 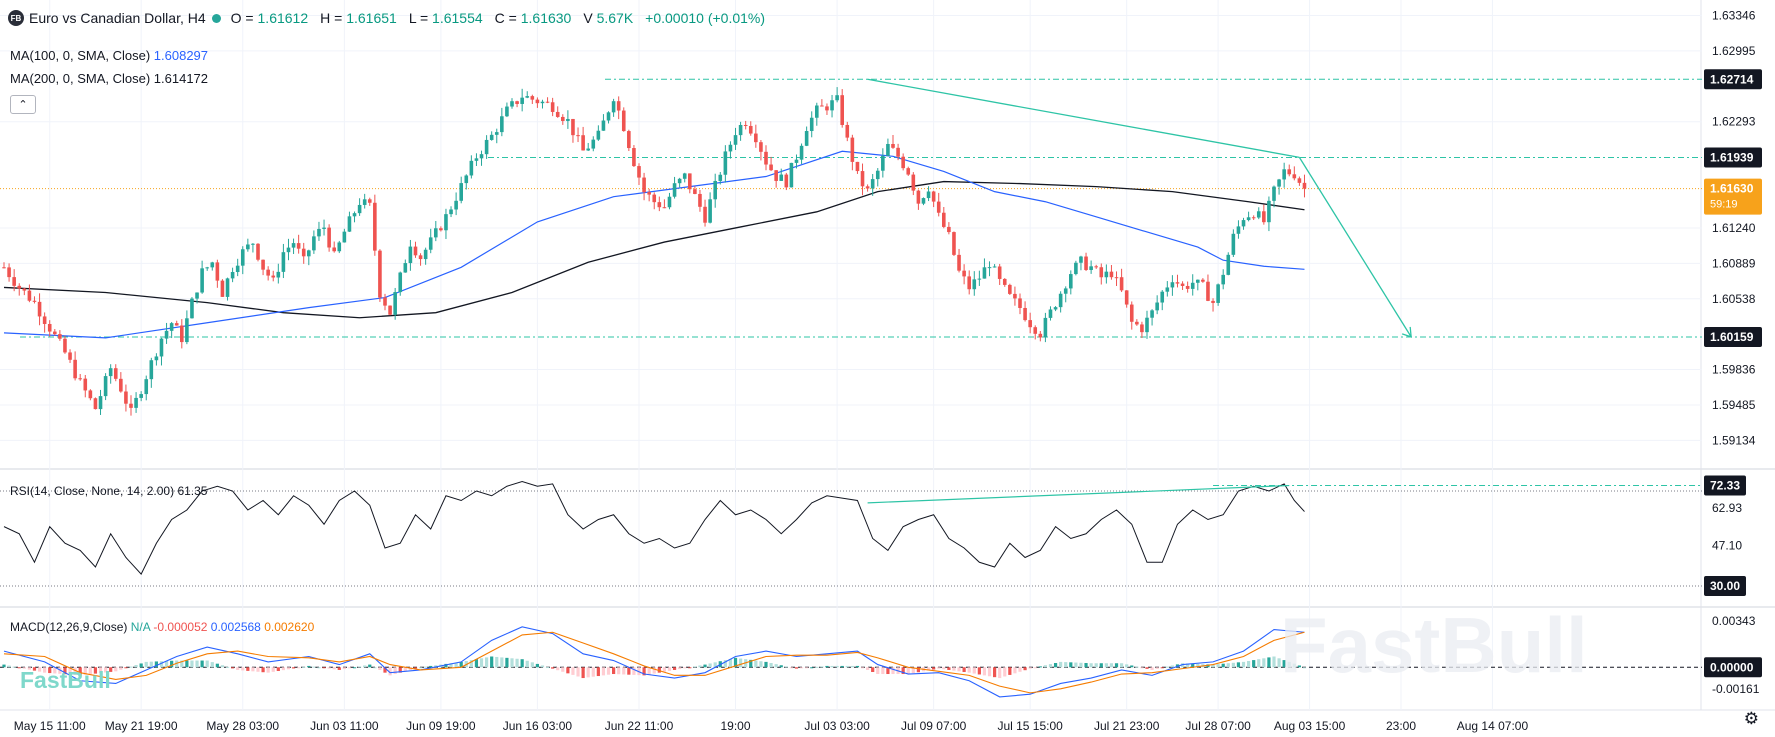 I want to click on volume-label: V, so click(x=588, y=18).